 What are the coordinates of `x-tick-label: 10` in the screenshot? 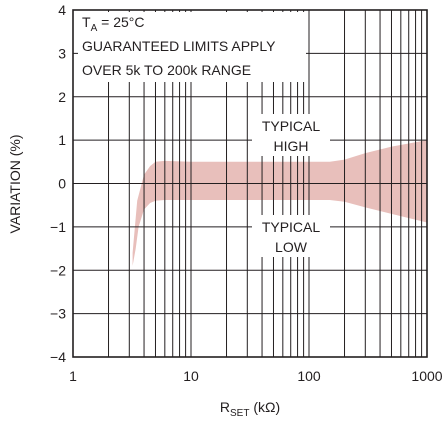 It's located at (191, 376).